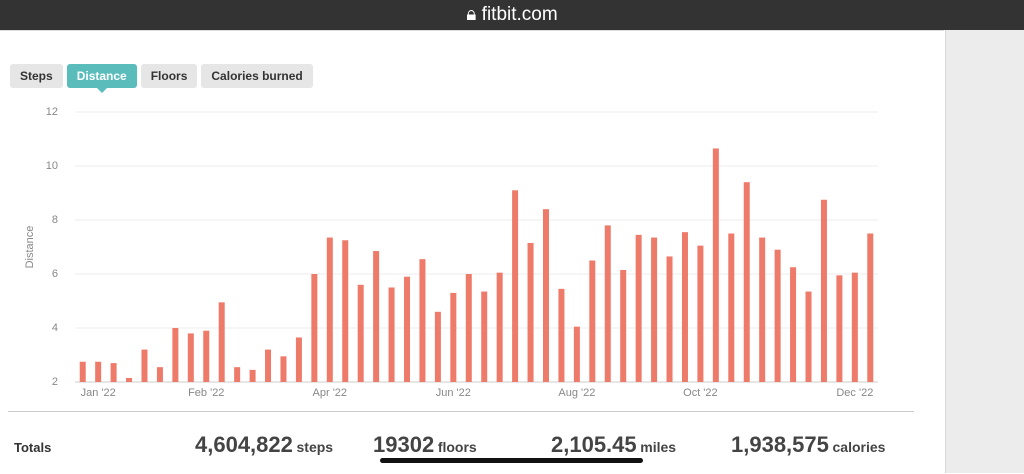  Describe the element at coordinates (700, 393) in the screenshot. I see `x-tick-label: Oct '22` at that location.